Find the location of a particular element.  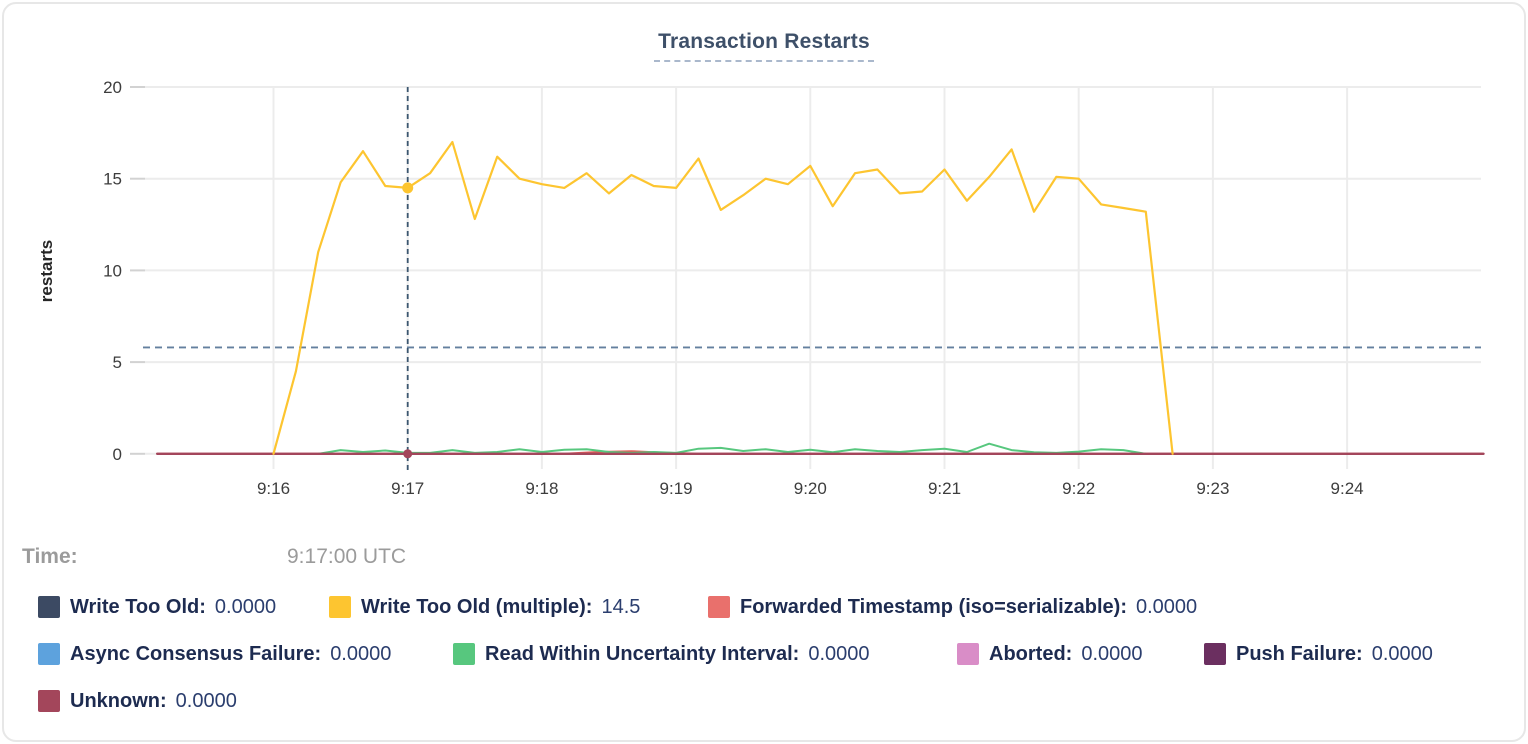

x-tick-label: 9:22 is located at coordinates (1078, 488).